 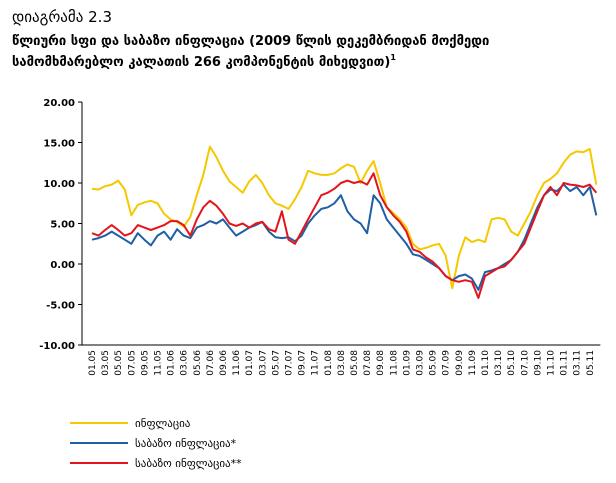 I want to click on x-tick-label: 11.09, so click(x=473, y=363).